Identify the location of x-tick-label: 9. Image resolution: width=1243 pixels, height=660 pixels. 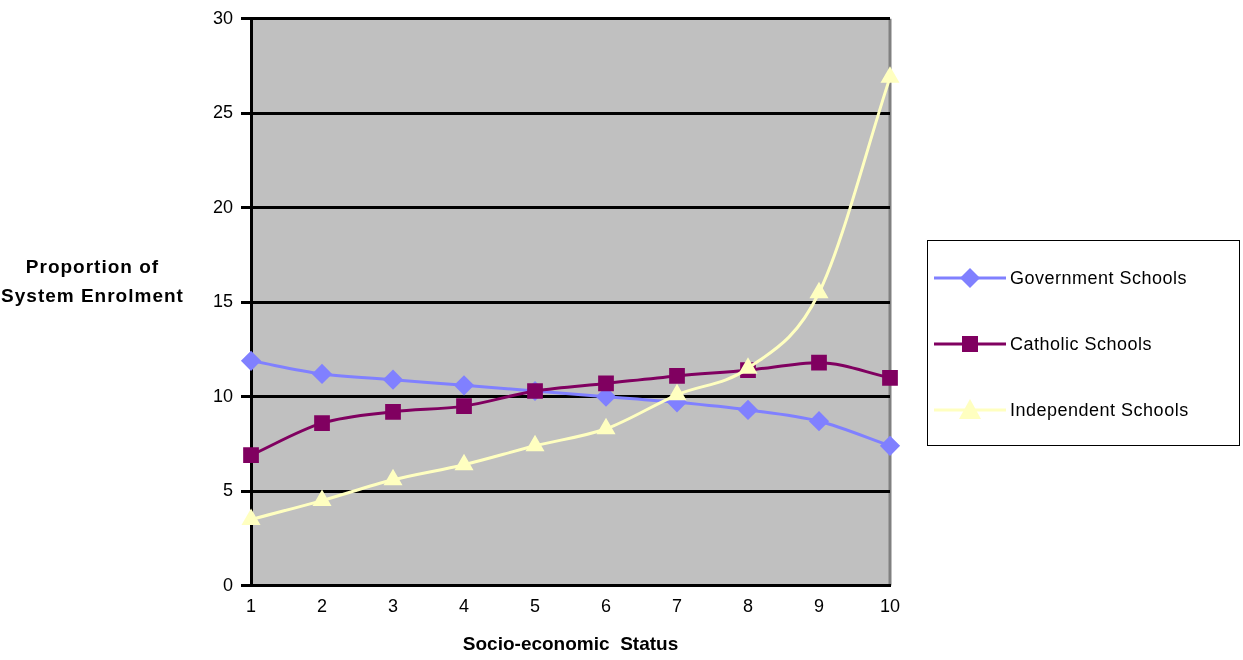
(819, 606).